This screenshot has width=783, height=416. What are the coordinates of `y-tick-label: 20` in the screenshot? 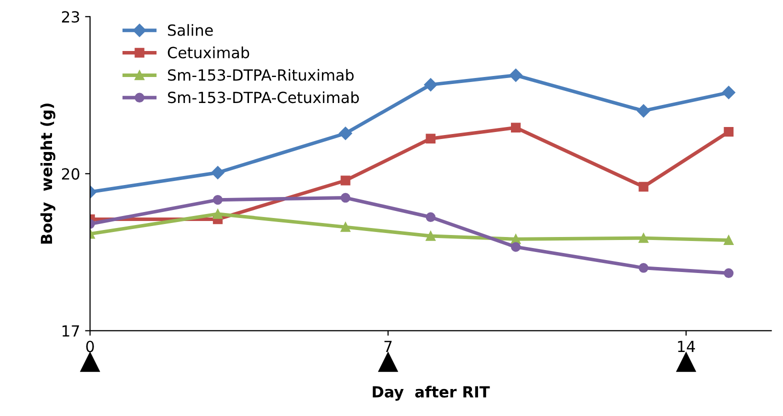 It's located at (71, 174).